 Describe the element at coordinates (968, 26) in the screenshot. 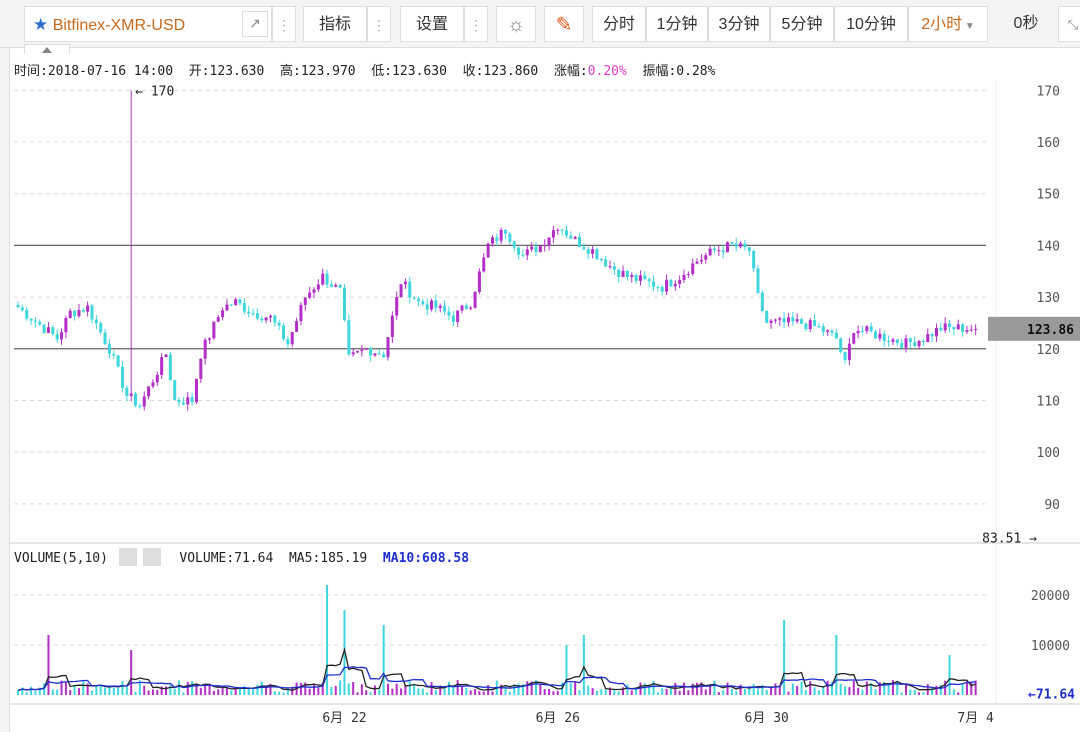

I see `chevron-down-icon: ▼` at that location.